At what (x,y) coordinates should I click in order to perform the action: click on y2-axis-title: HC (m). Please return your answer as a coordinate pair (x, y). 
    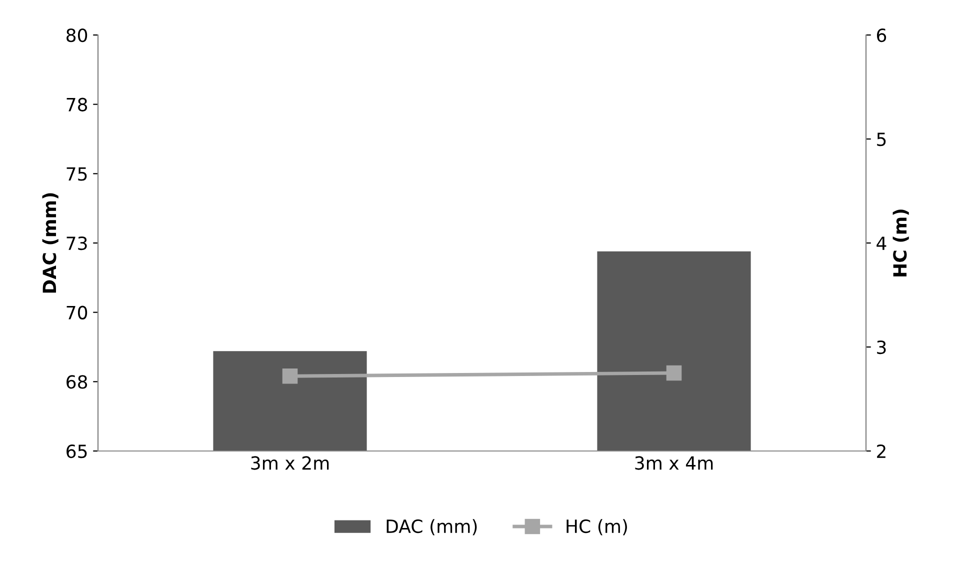
    Looking at the image, I should click on (900, 243).